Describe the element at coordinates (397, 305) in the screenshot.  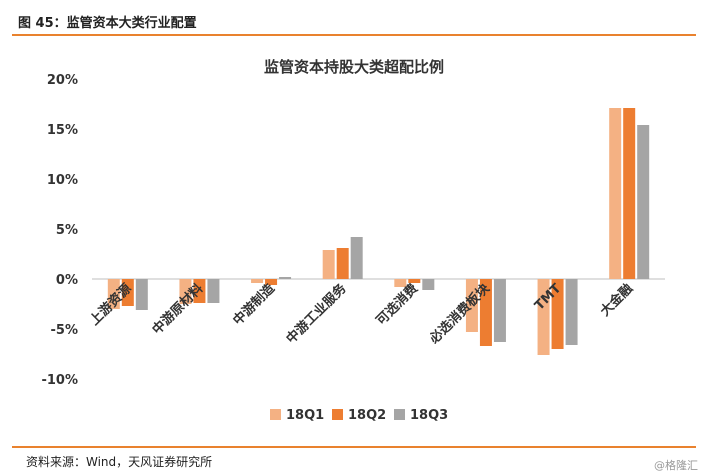
I see `x-category-label: 可选消费` at that location.